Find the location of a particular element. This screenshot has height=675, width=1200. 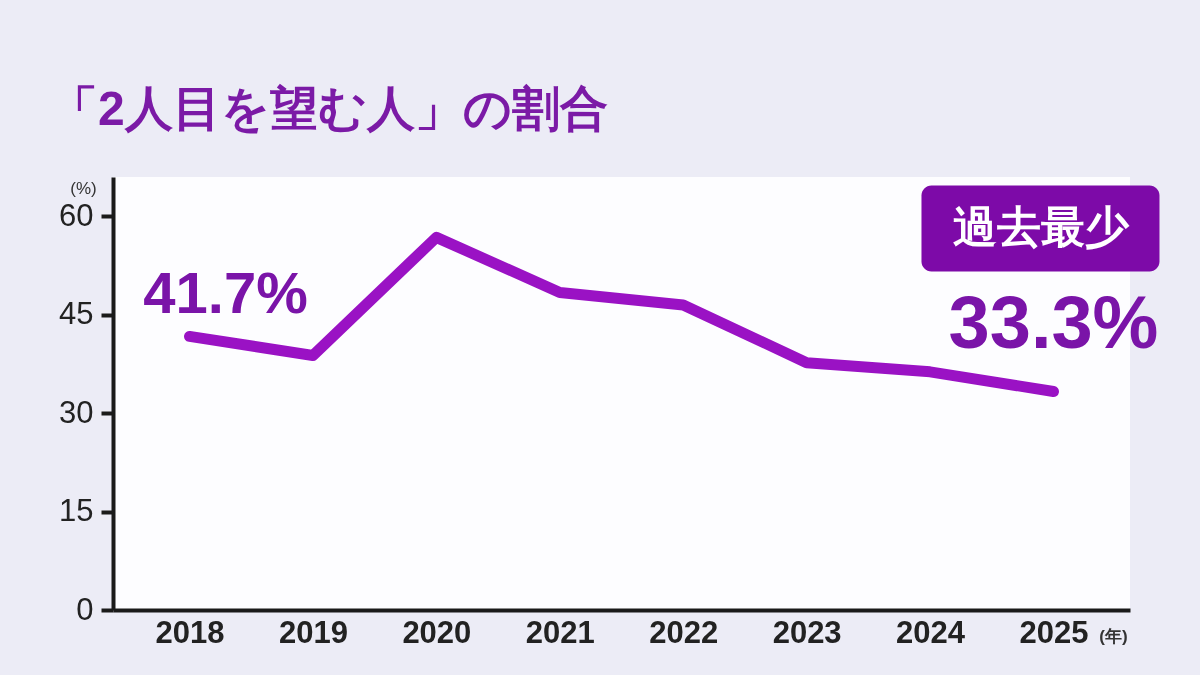

y-axis-title: (%) is located at coordinates (83, 188).